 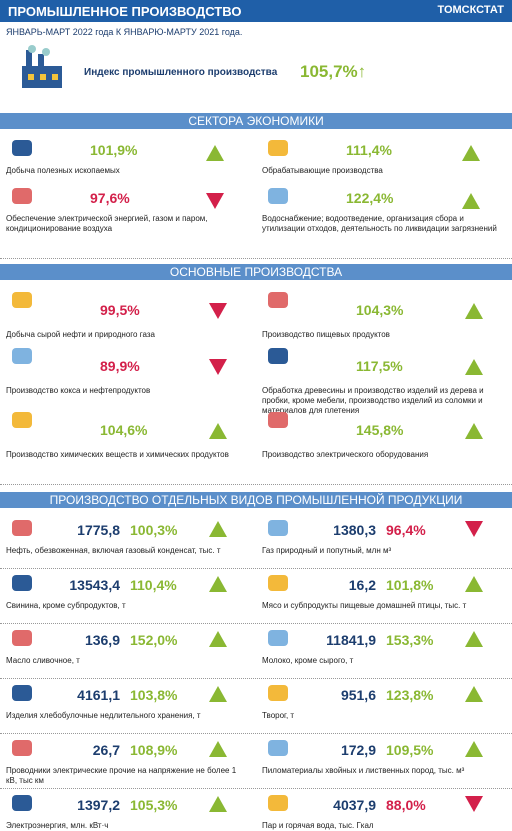 I want to click on item-label: Свинина, кроме субпродуктов, т, so click(x=66, y=605).